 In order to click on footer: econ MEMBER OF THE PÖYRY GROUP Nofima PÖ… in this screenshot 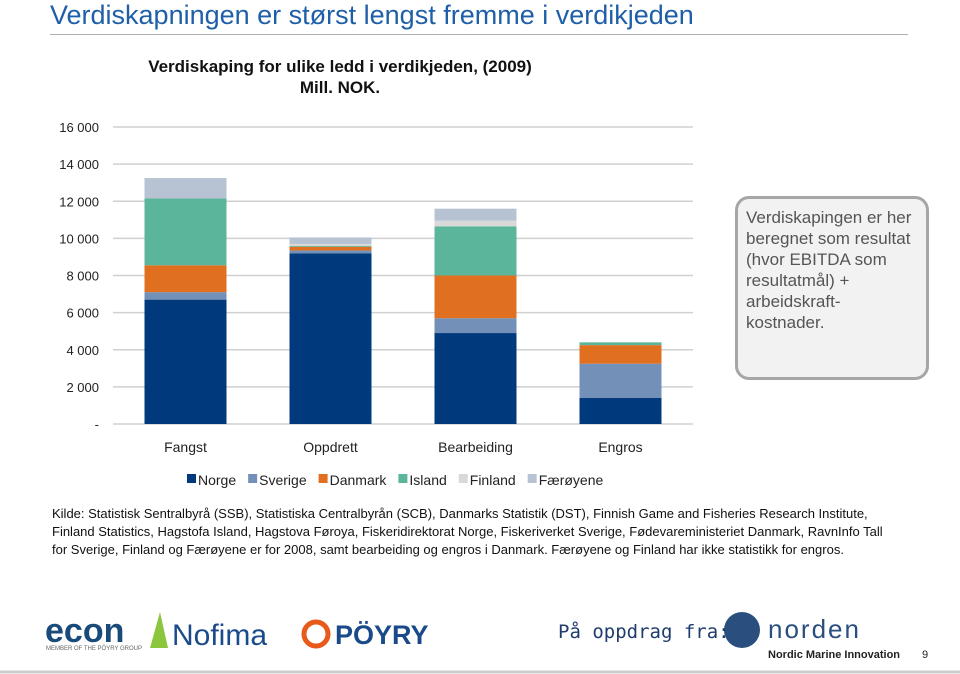, I will do `click(480, 643)`.